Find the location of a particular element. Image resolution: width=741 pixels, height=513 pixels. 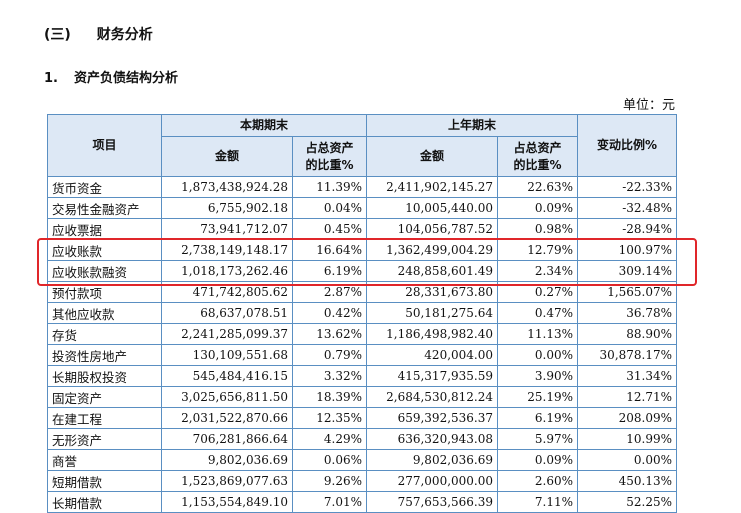

change-ratio-cell: 36.78% is located at coordinates (627, 313).